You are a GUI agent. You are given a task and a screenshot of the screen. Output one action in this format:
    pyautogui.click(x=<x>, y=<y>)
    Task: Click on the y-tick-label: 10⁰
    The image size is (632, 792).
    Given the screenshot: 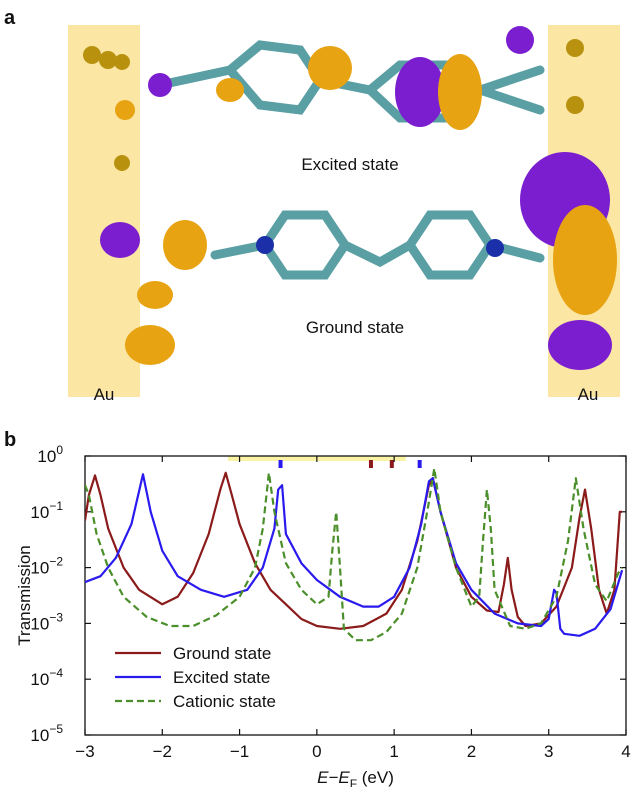 What is the action you would take?
    pyautogui.click(x=50, y=454)
    